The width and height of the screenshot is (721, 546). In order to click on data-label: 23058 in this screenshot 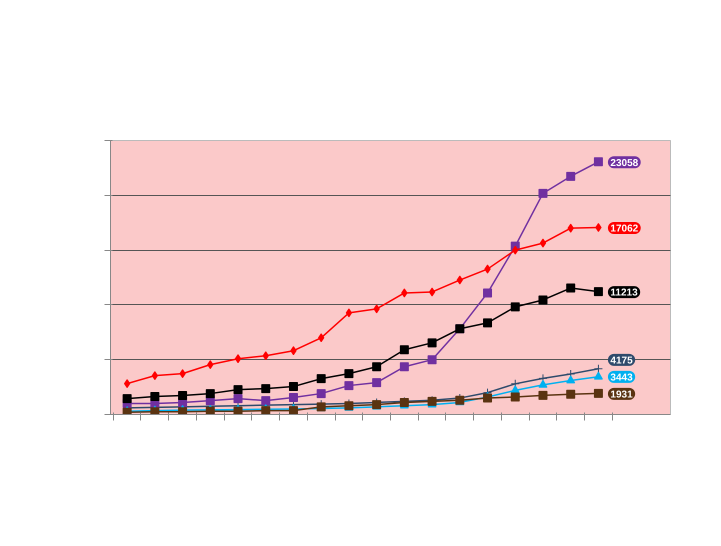, I will do `click(624, 163)`.